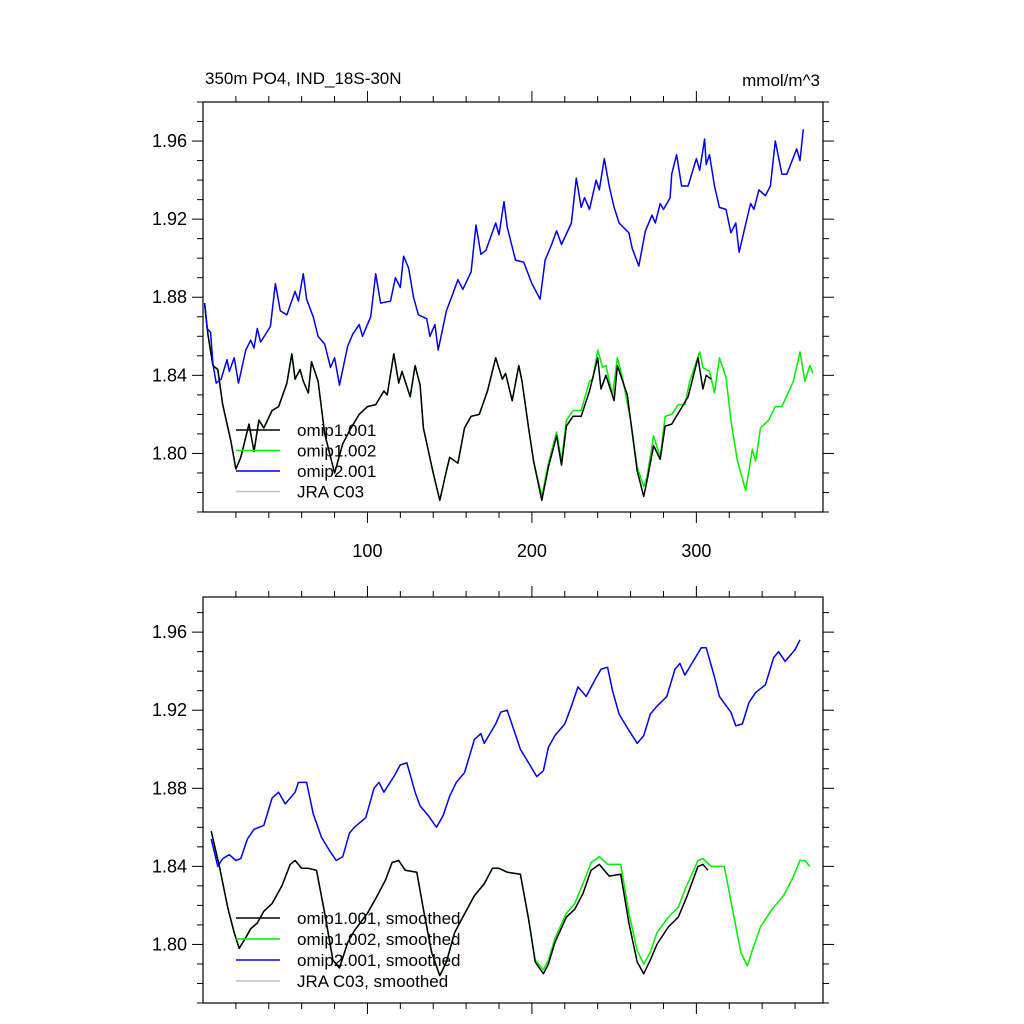 This screenshot has height=1024, width=1024. What do you see at coordinates (696, 551) in the screenshot?
I see `x-tick-label: 300` at bounding box center [696, 551].